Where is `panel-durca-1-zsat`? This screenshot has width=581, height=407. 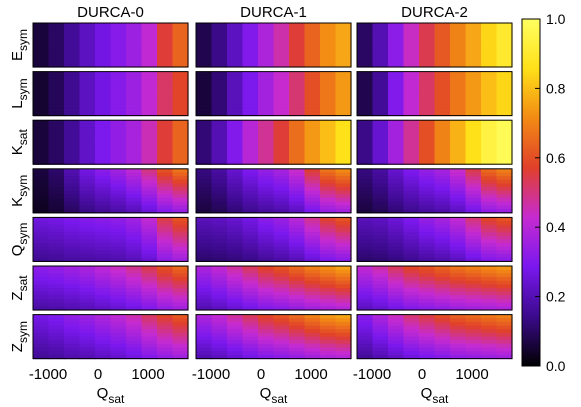
panel-durca-1-zsat is located at coordinates (273, 288).